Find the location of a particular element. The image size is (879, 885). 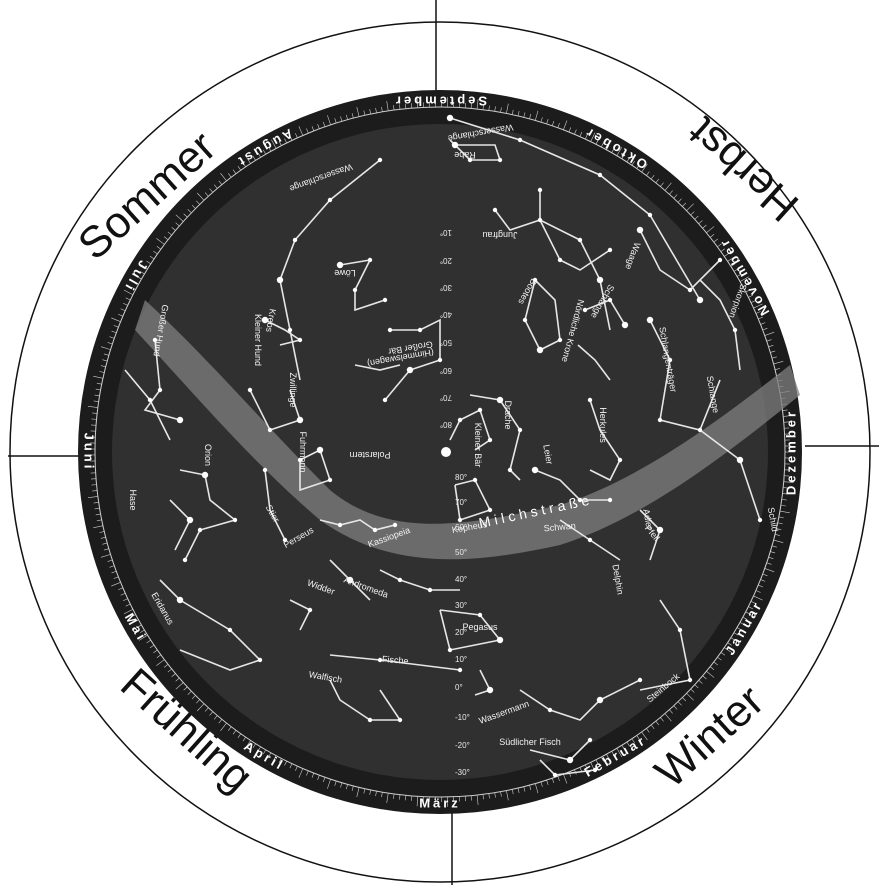

constellation-label-jungfrau: Jungfrau is located at coordinates (499, 235).